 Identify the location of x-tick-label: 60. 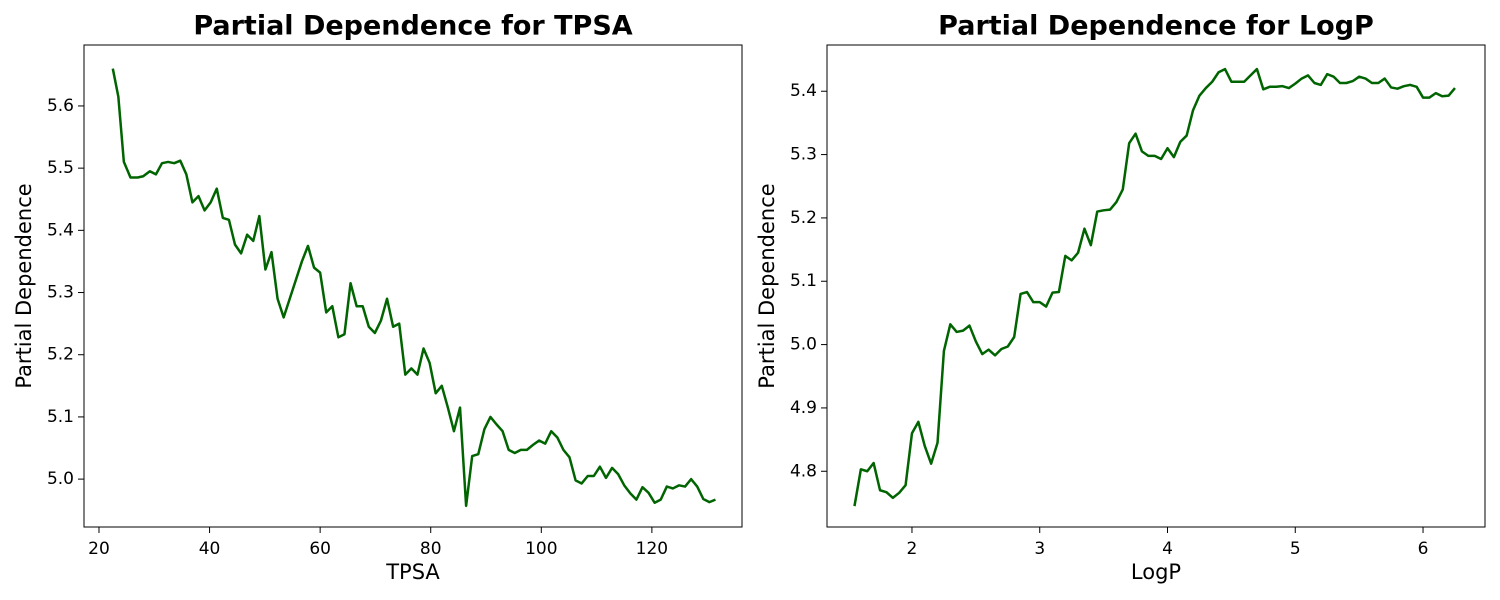
(320, 549).